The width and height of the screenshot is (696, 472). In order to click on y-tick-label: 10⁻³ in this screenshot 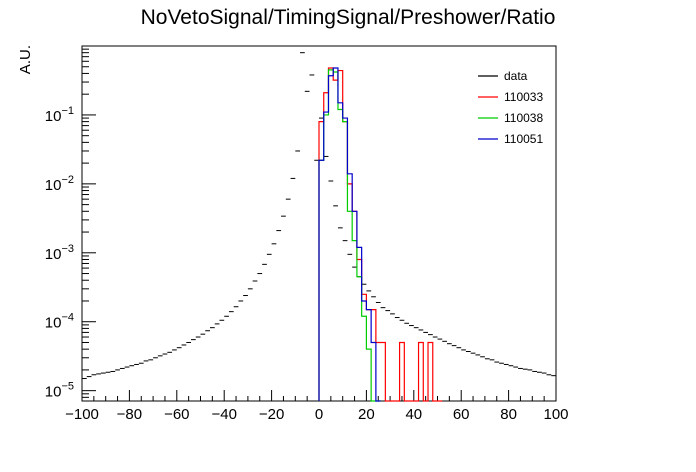, I will do `click(59, 253)`.